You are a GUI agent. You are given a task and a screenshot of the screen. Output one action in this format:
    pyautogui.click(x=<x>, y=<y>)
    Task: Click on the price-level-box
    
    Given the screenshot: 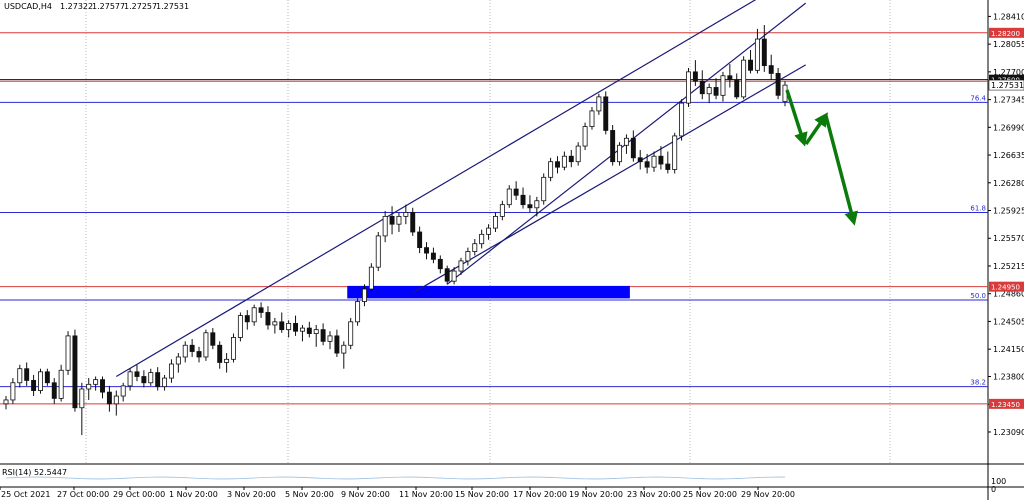 What is the action you would take?
    pyautogui.click(x=1006, y=286)
    